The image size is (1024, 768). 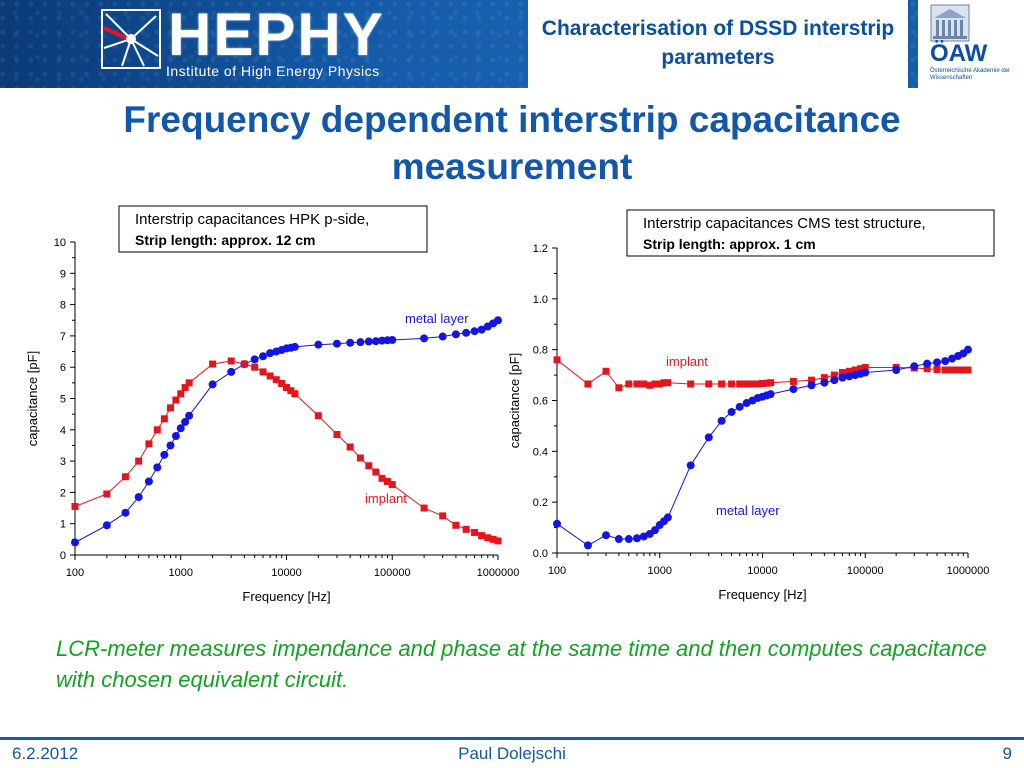 I want to click on implant-series-label: implant, so click(x=687, y=361).